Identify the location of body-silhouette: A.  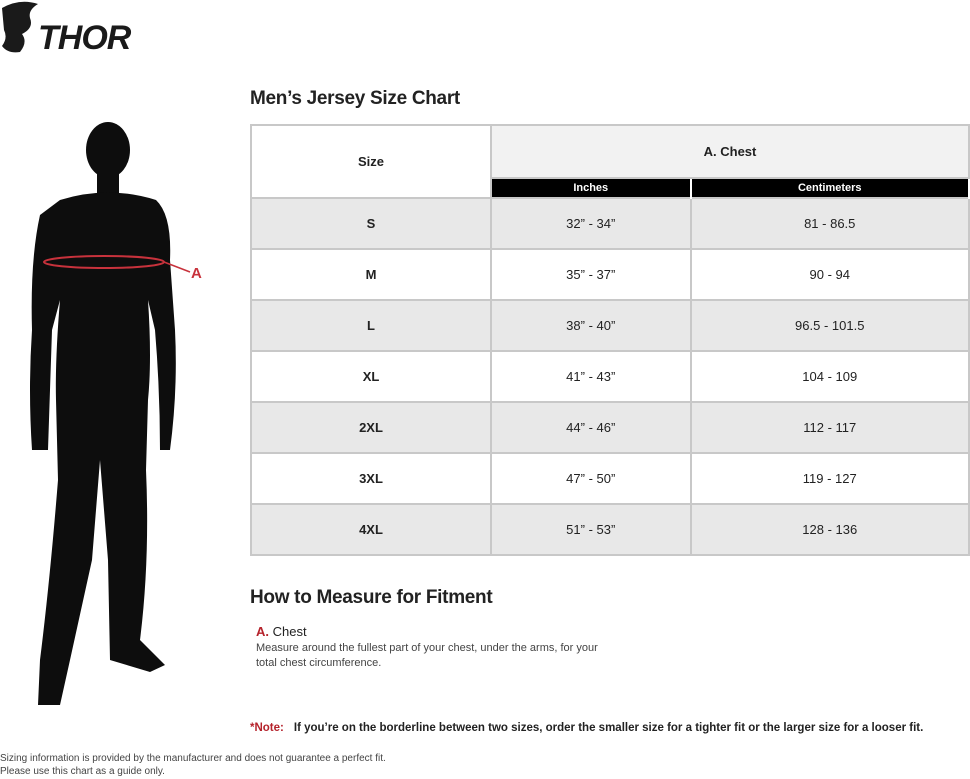
(116, 413).